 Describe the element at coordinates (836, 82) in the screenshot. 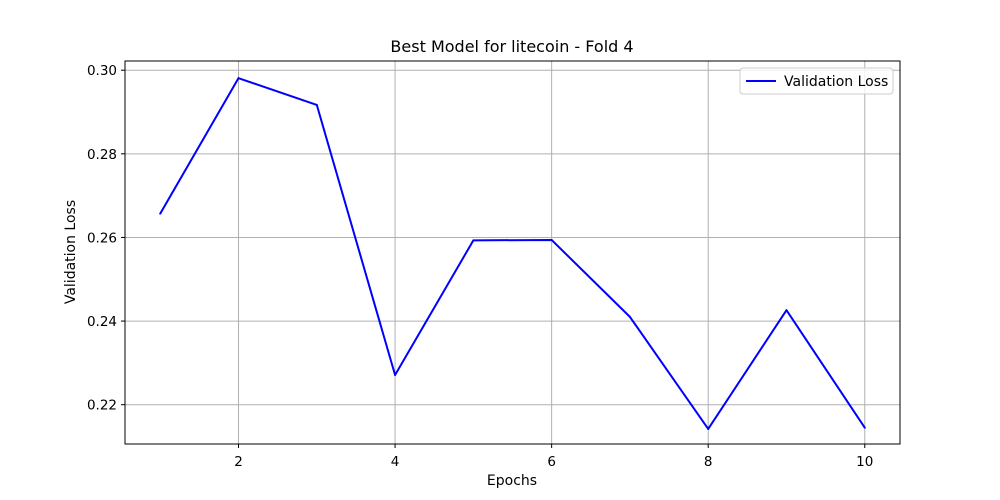

I see `legend-label: Validation Loss` at that location.